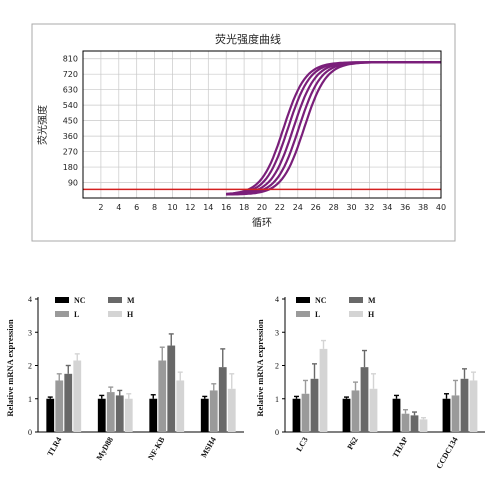 This screenshot has height=500, width=500. What do you see at coordinates (280, 207) in the screenshot?
I see `x-tick-label: 22` at bounding box center [280, 207].